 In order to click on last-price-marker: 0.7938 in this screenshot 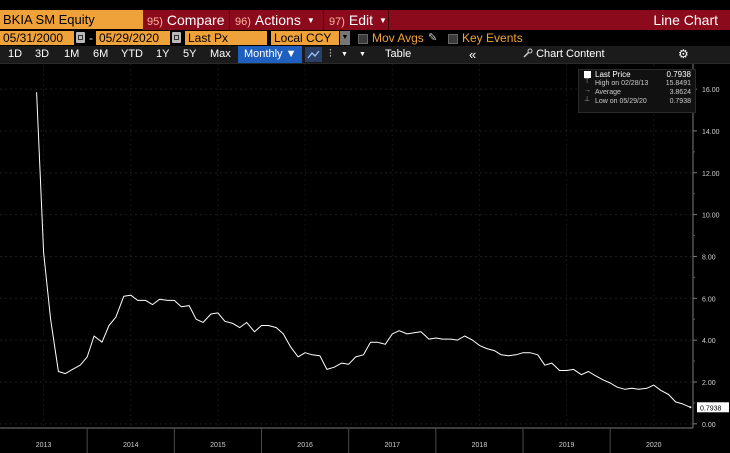, I will do `click(713, 407)`.